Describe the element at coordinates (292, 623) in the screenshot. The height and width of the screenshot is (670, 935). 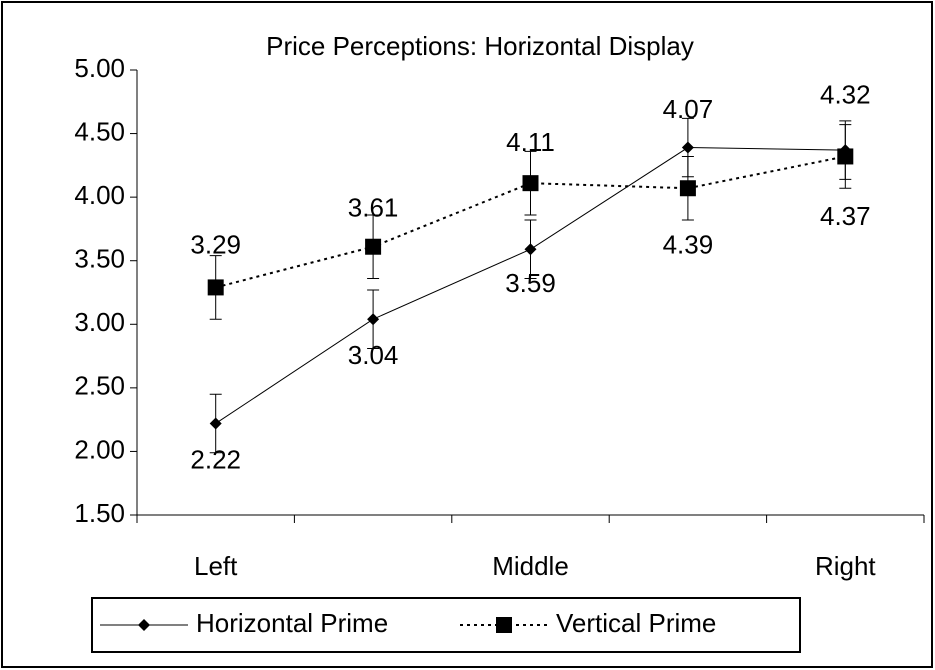
I see `legend-label: Horizontal Prime` at that location.